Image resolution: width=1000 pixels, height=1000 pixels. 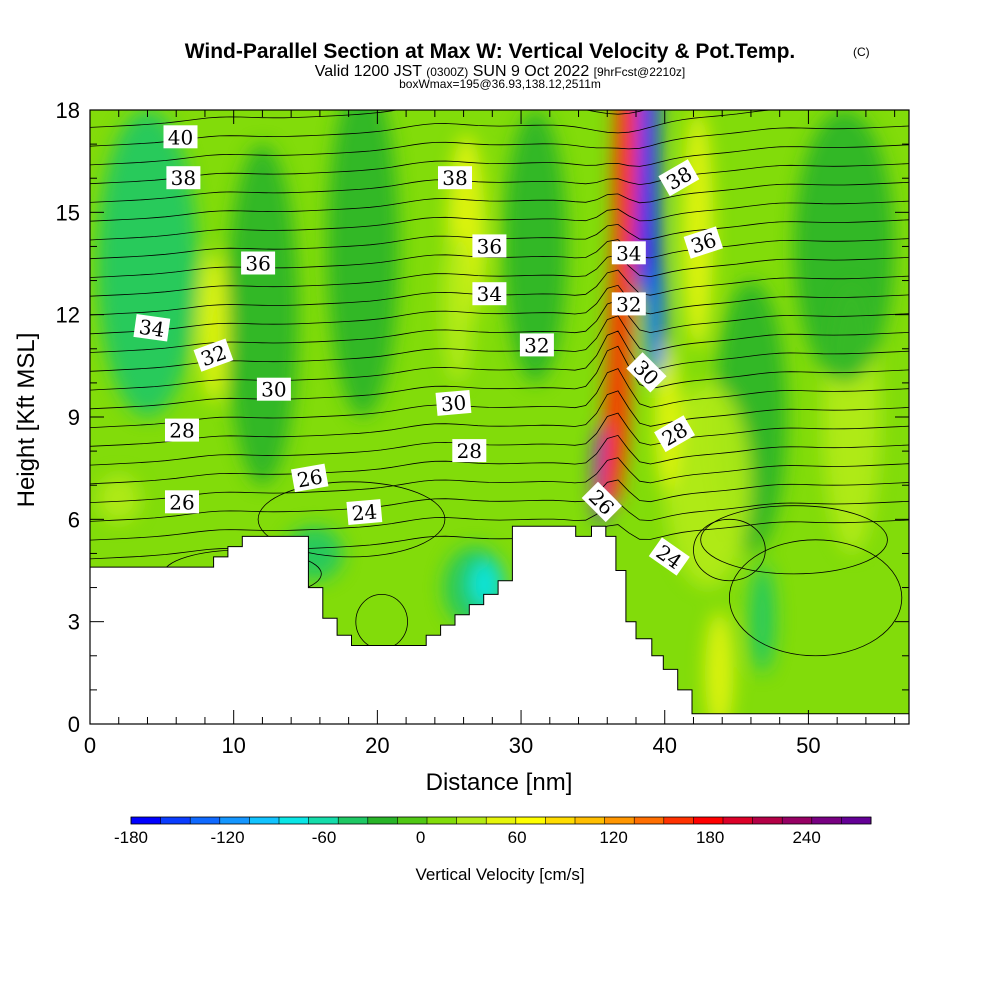 I want to click on x-tick-label: 10, so click(x=233, y=745).